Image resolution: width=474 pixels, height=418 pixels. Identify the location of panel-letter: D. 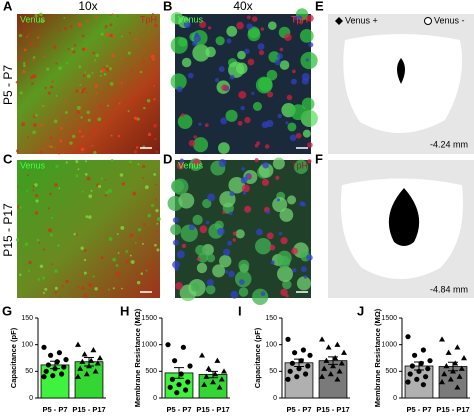
(167, 158).